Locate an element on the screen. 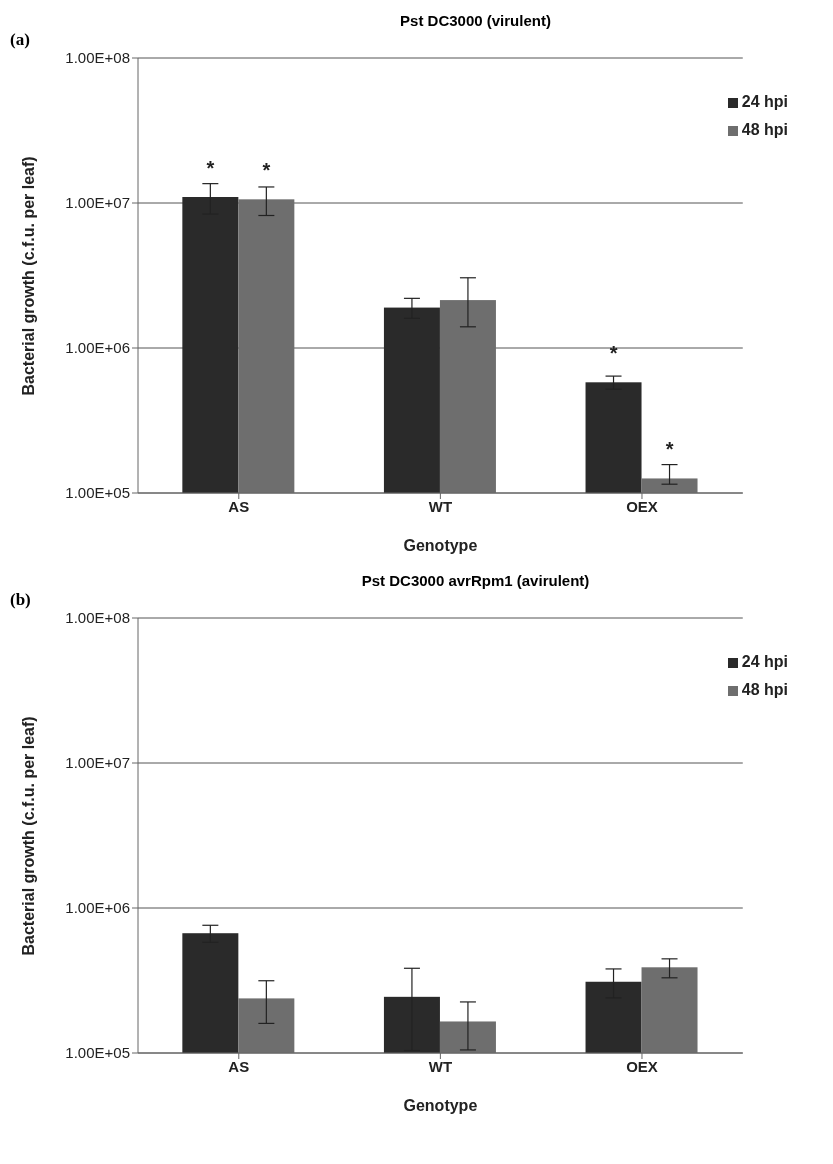 The width and height of the screenshot is (833, 1164). chart-title: Pst DC3000 (virulent) is located at coordinates (475, 20).